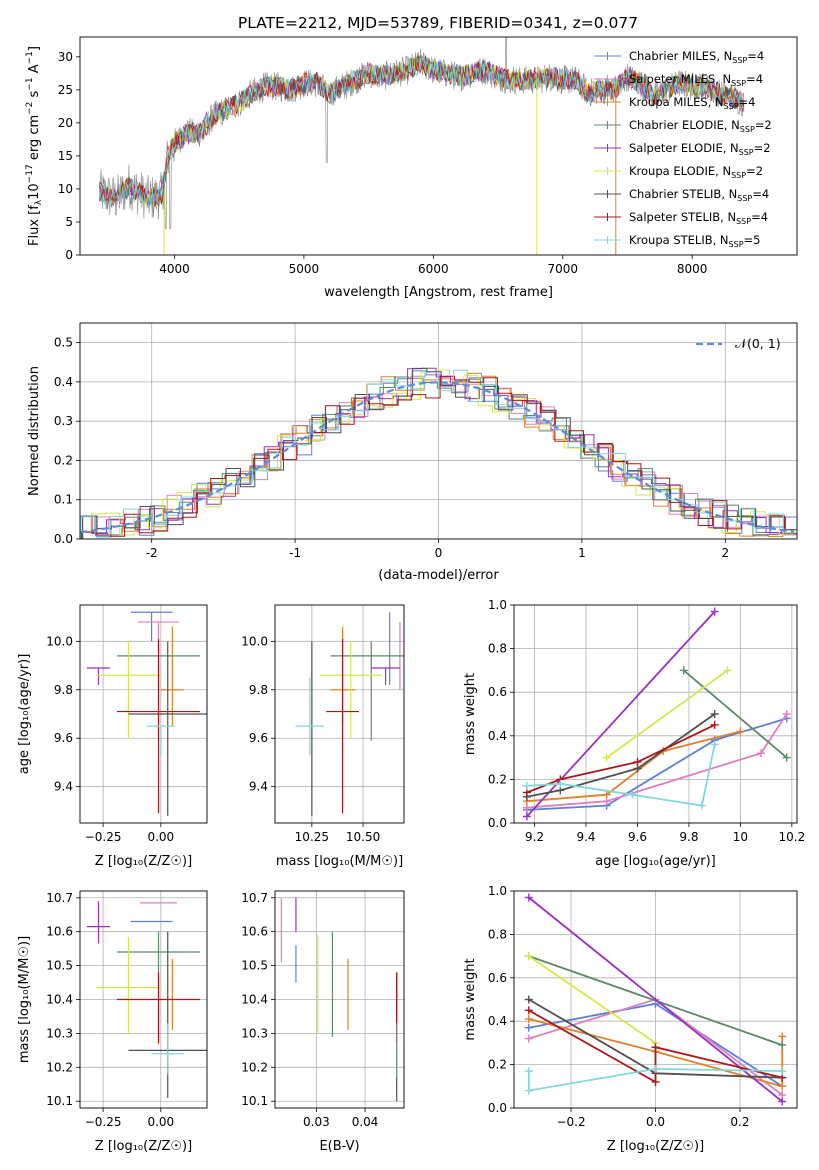  What do you see at coordinates (696, 57) in the screenshot?
I see `legend-label: Chabrier MILES, NSSP=4` at bounding box center [696, 57].